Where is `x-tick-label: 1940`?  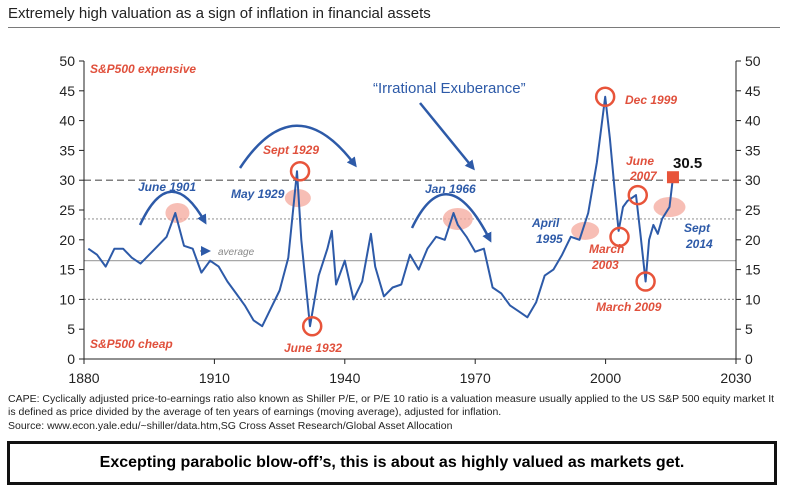
x-tick-label: 1940 is located at coordinates (344, 378).